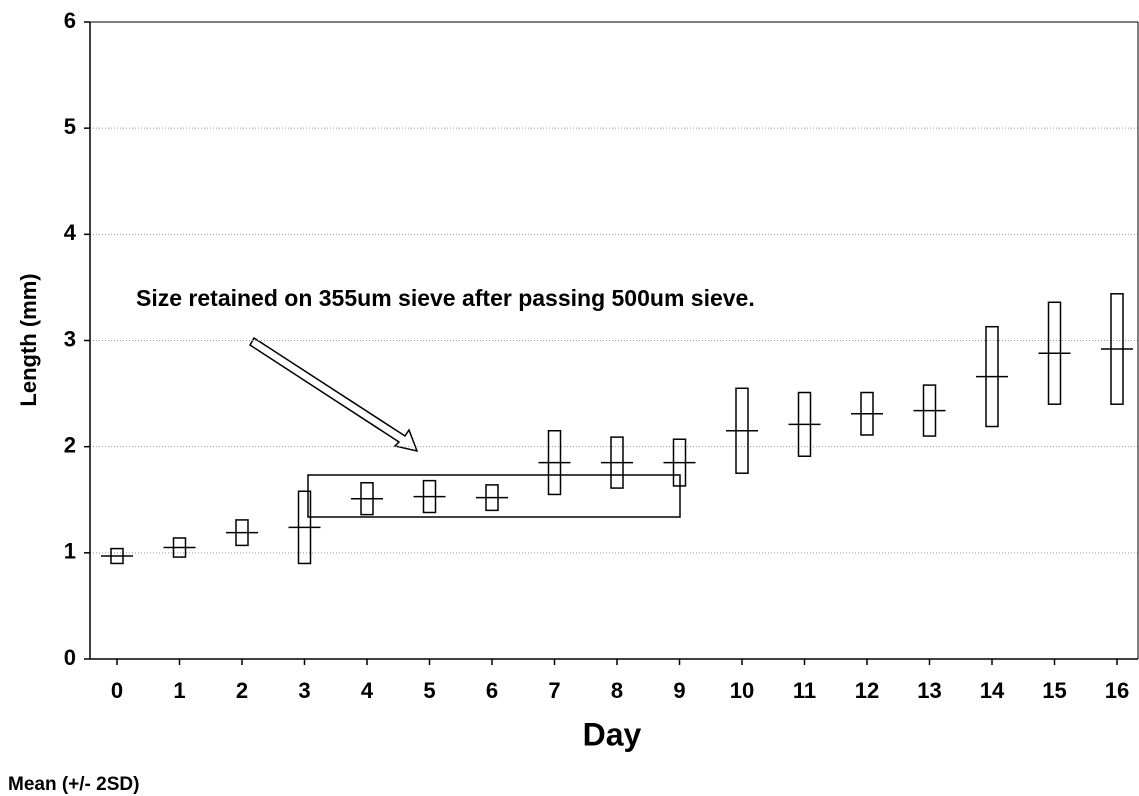 Image resolution: width=1139 pixels, height=796 pixels. Describe the element at coordinates (679, 690) in the screenshot. I see `x-tick-label: 9` at that location.